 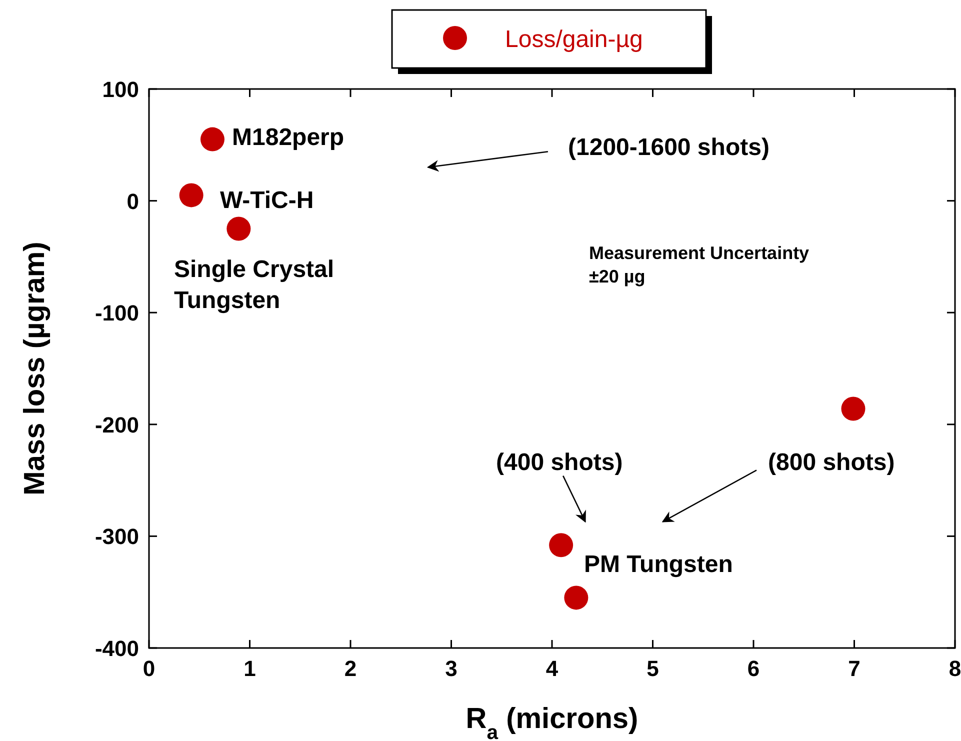 What do you see at coordinates (854, 668) in the screenshot?
I see `x-tick-label: 7` at bounding box center [854, 668].